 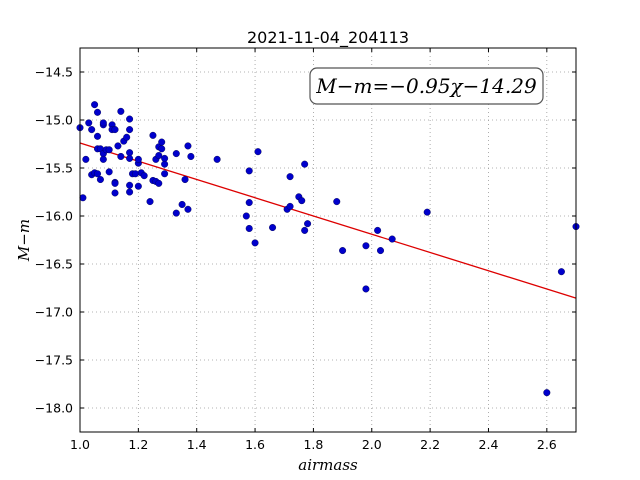 I want to click on x-tick-label: 1.6, so click(x=255, y=444).